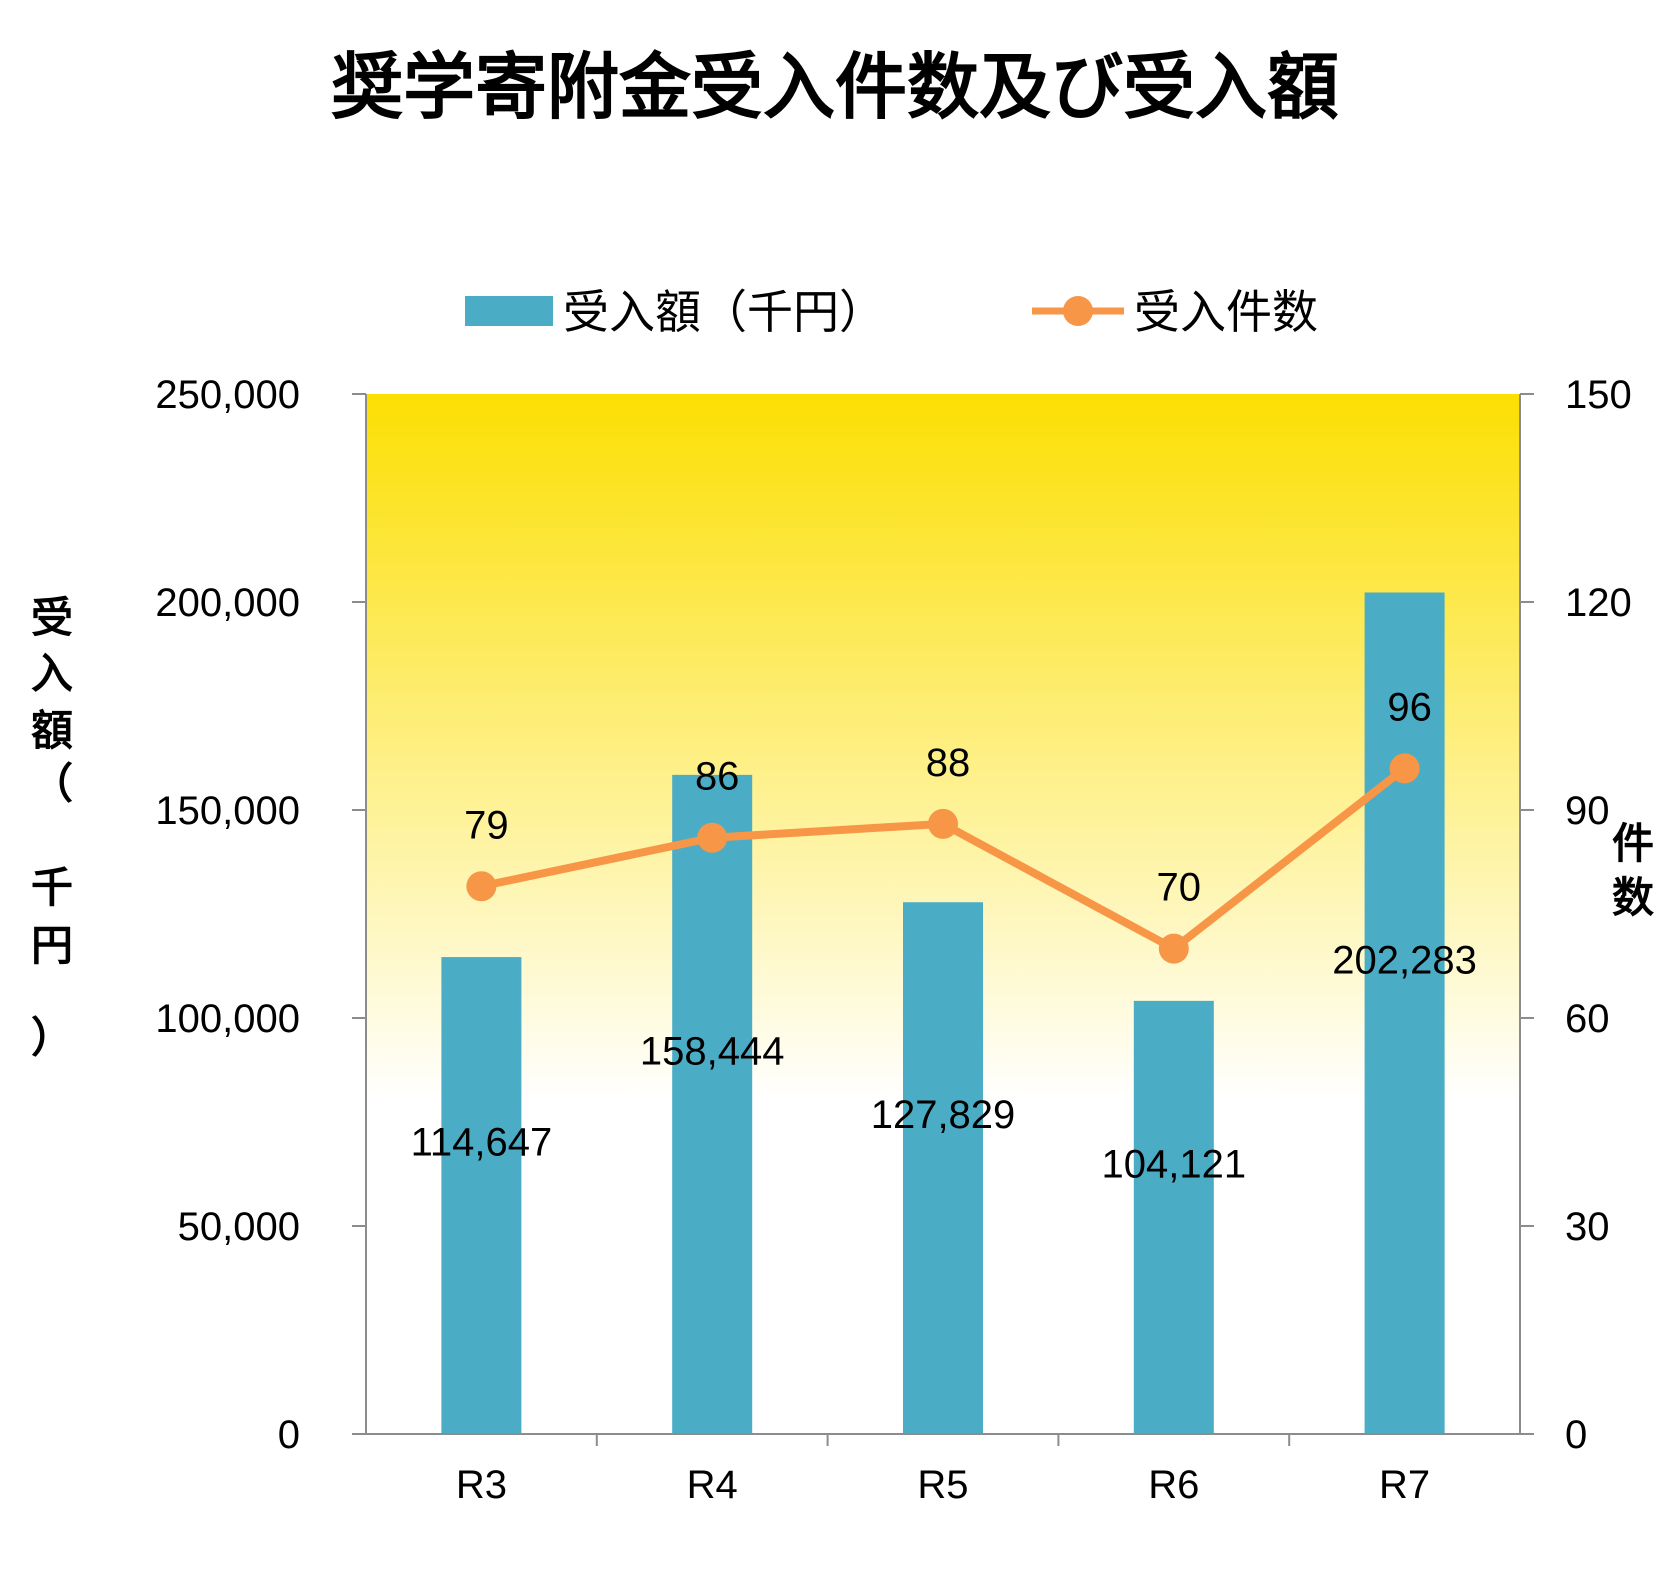 The width and height of the screenshot is (1671, 1583). What do you see at coordinates (239, 1227) in the screenshot?
I see `left-tick-label: 50,000` at bounding box center [239, 1227].